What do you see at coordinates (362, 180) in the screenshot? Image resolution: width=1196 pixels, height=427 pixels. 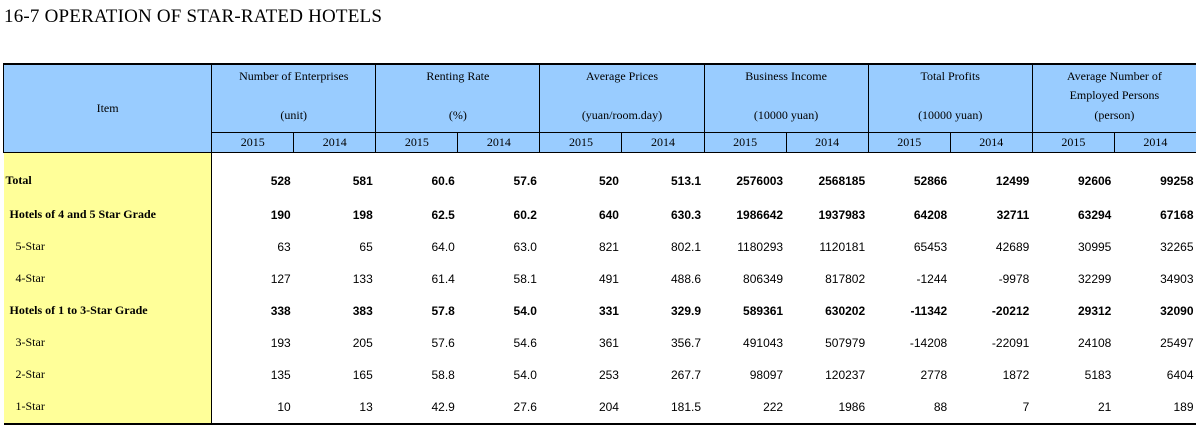 I see `table-cell: 581` at bounding box center [362, 180].